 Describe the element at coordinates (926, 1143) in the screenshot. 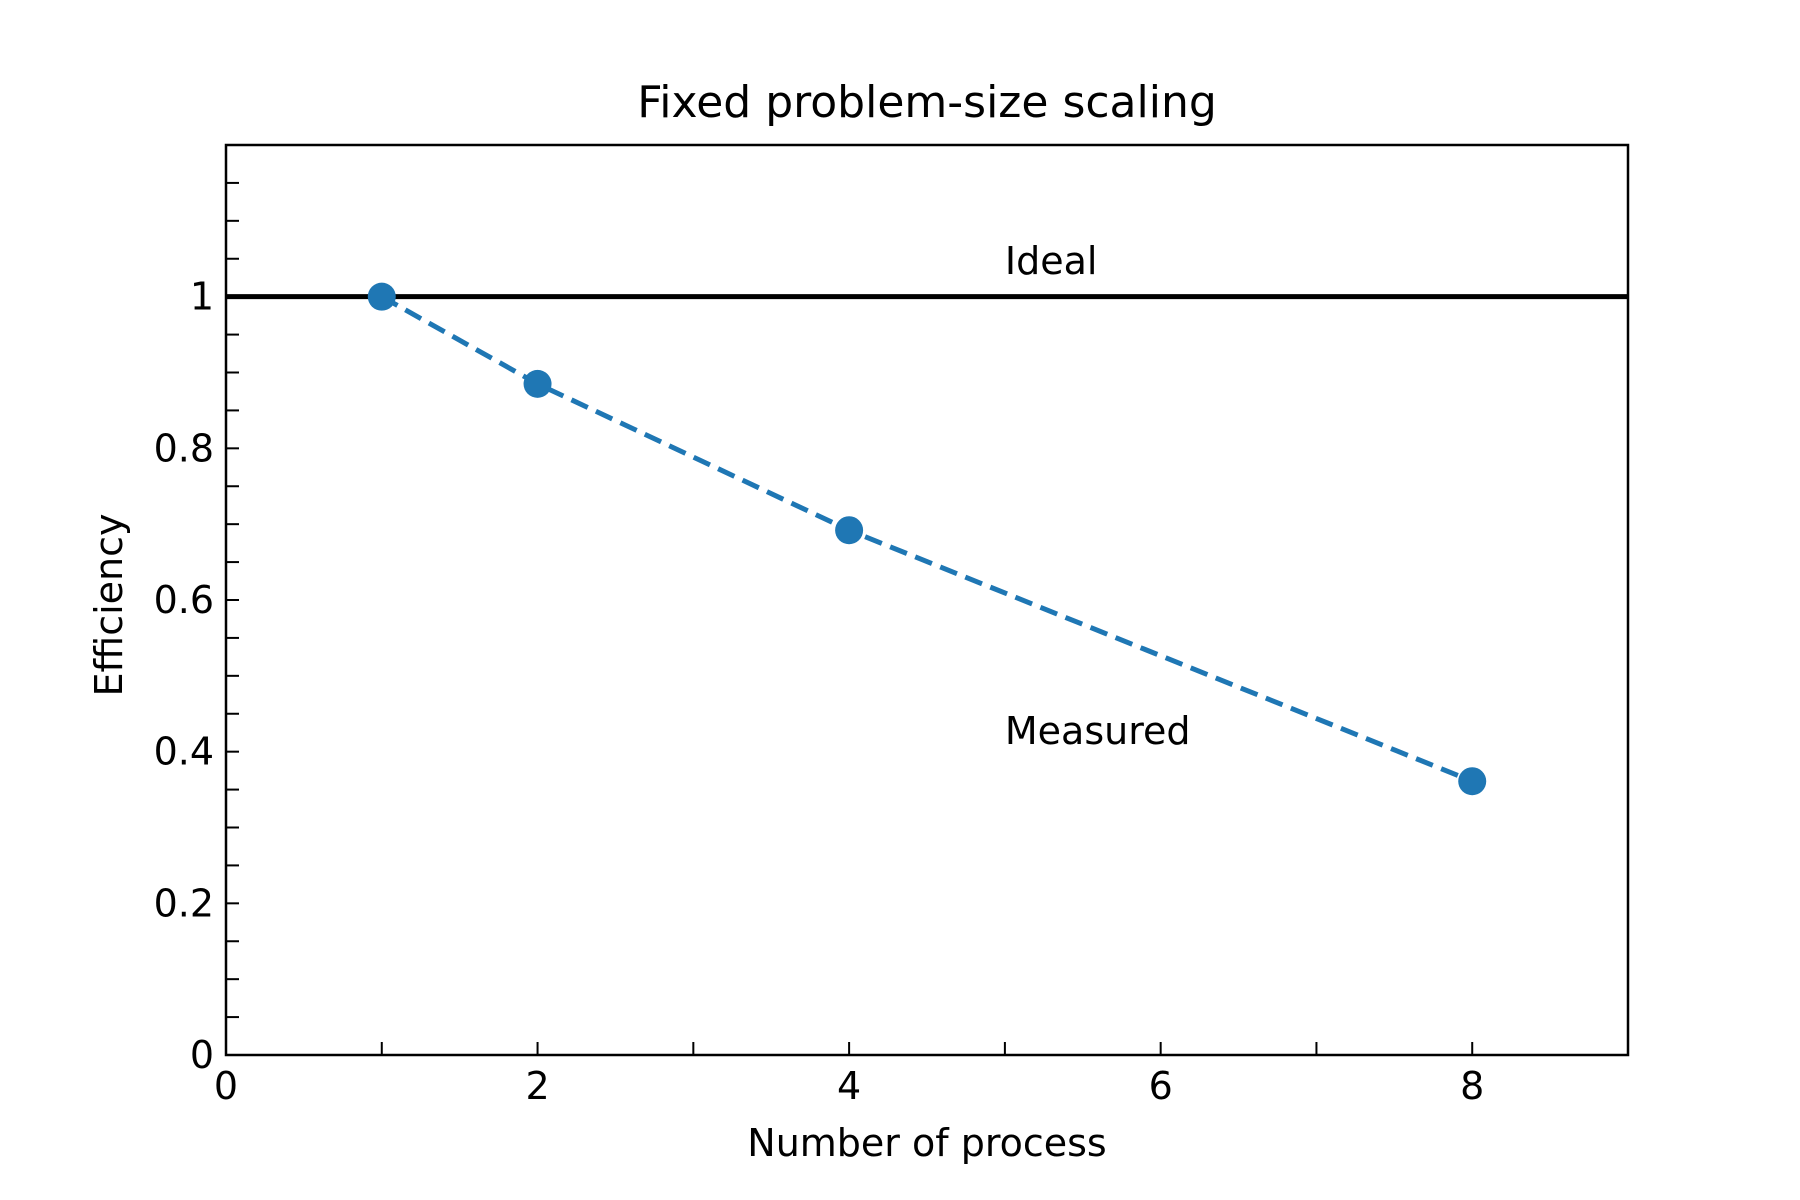

I see `x-axis-label: Number of process` at that location.